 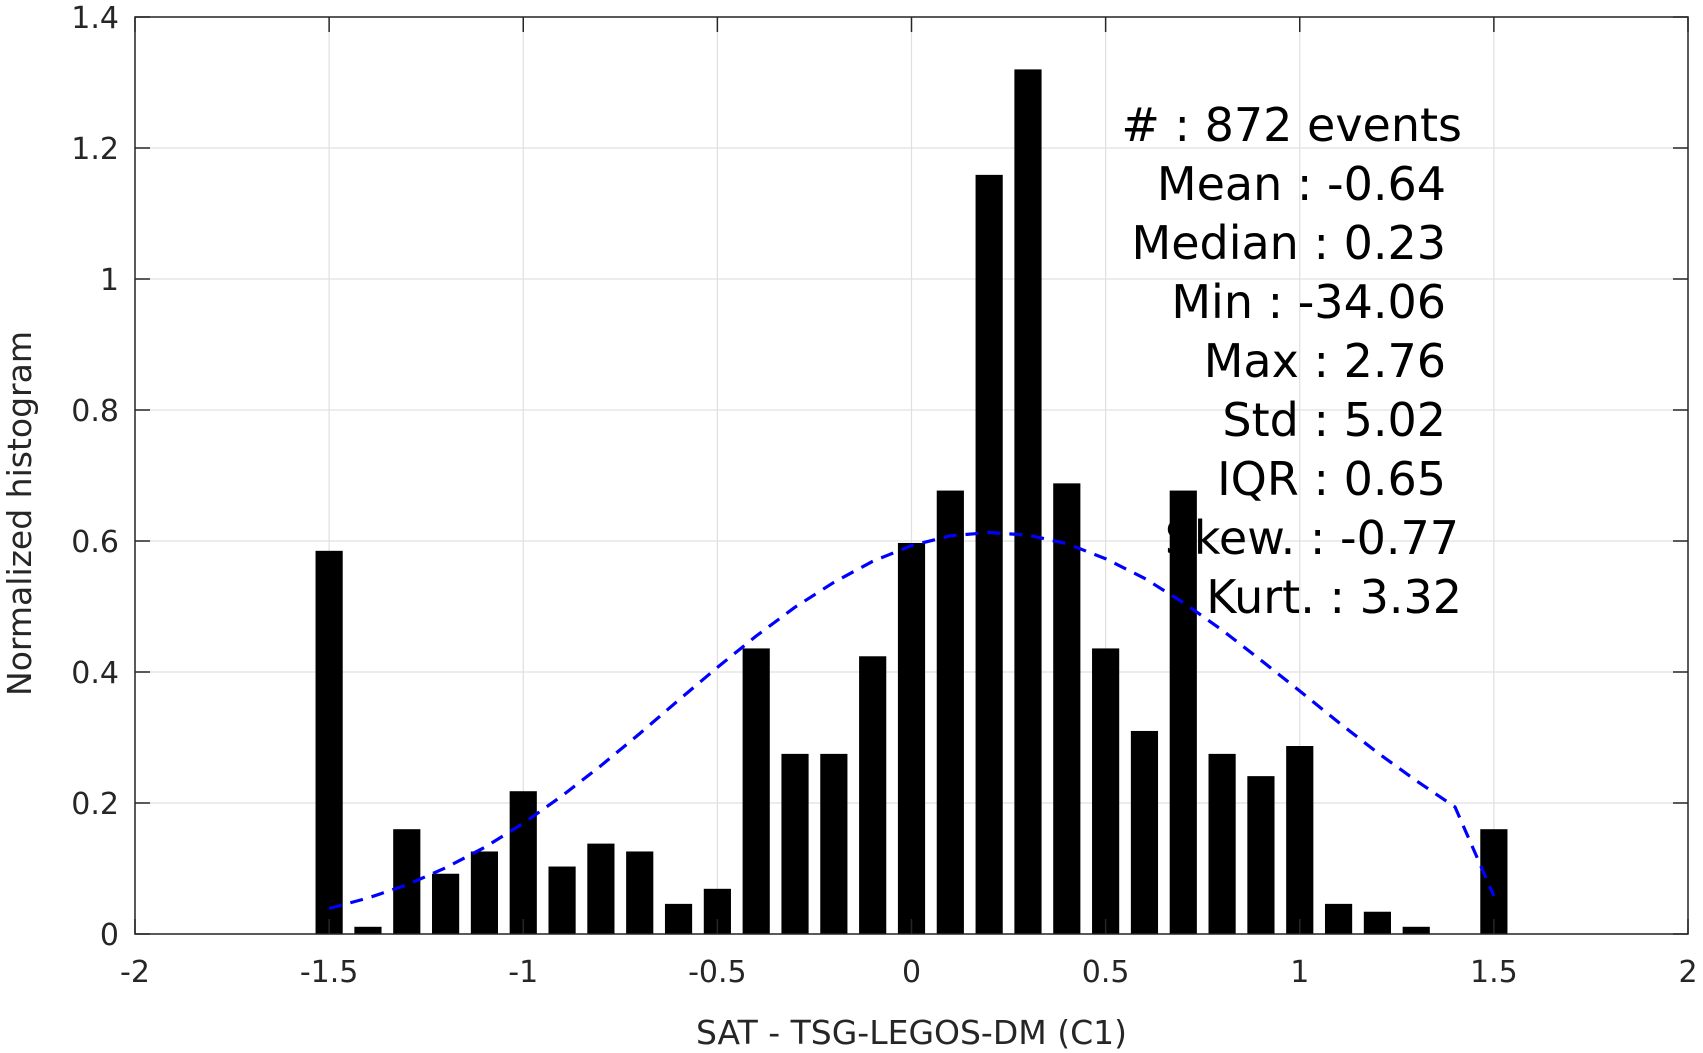 I want to click on y-tick-label-5: 1, so click(x=109, y=280).